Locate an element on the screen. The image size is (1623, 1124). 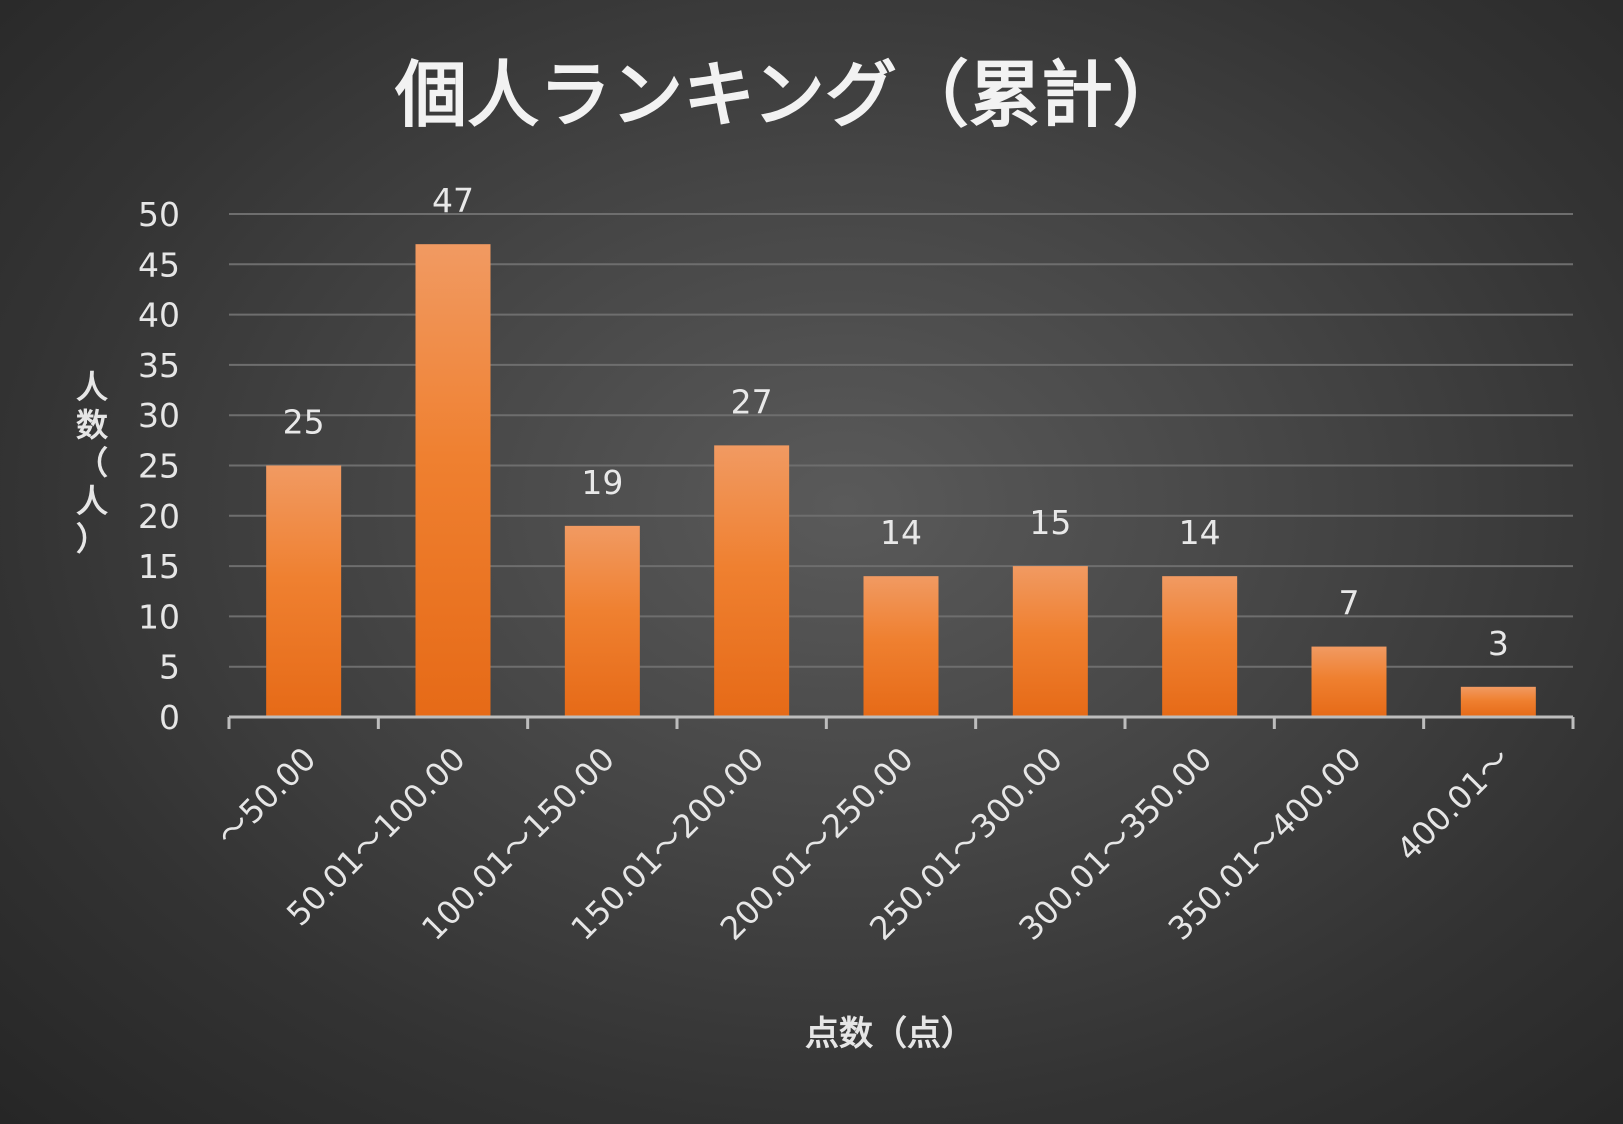
y-tick-label: 45 is located at coordinates (159, 264).